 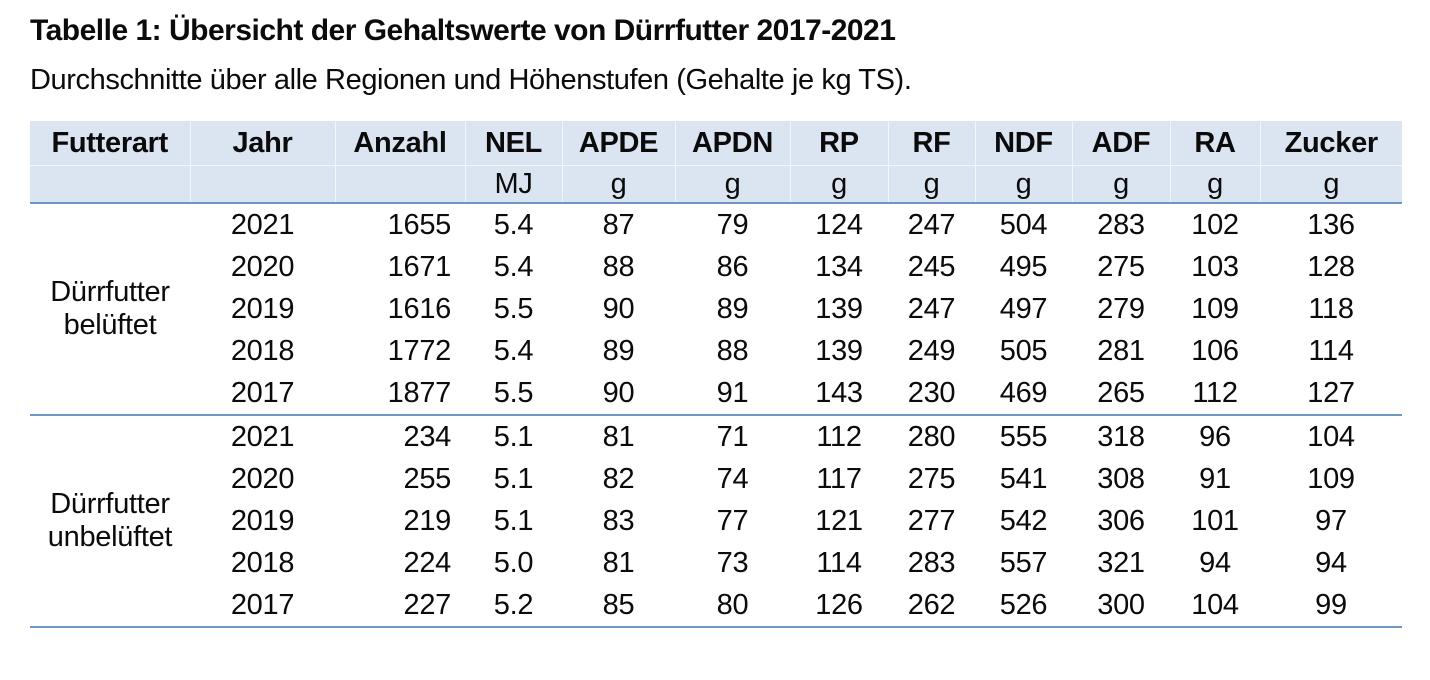 What do you see at coordinates (262, 143) in the screenshot?
I see `col-header-jahr: Jahr` at bounding box center [262, 143].